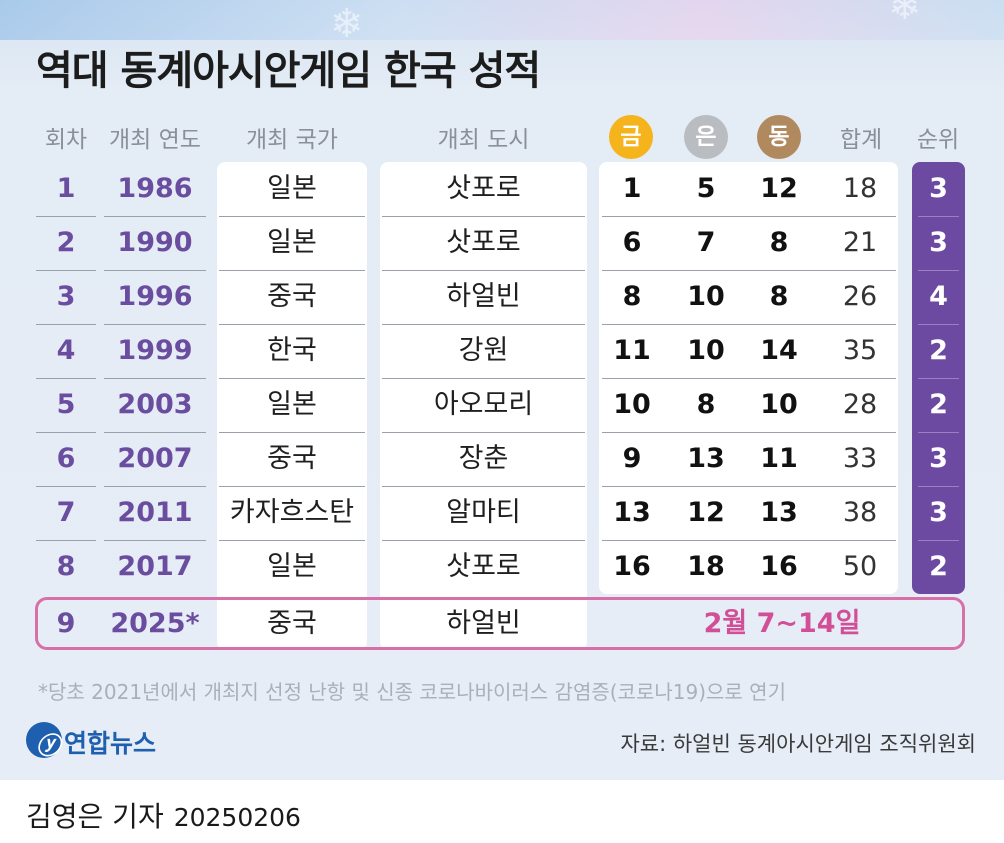 This screenshot has width=1004, height=843. What do you see at coordinates (237, 817) in the screenshot?
I see `byline-date: 20250206` at bounding box center [237, 817].